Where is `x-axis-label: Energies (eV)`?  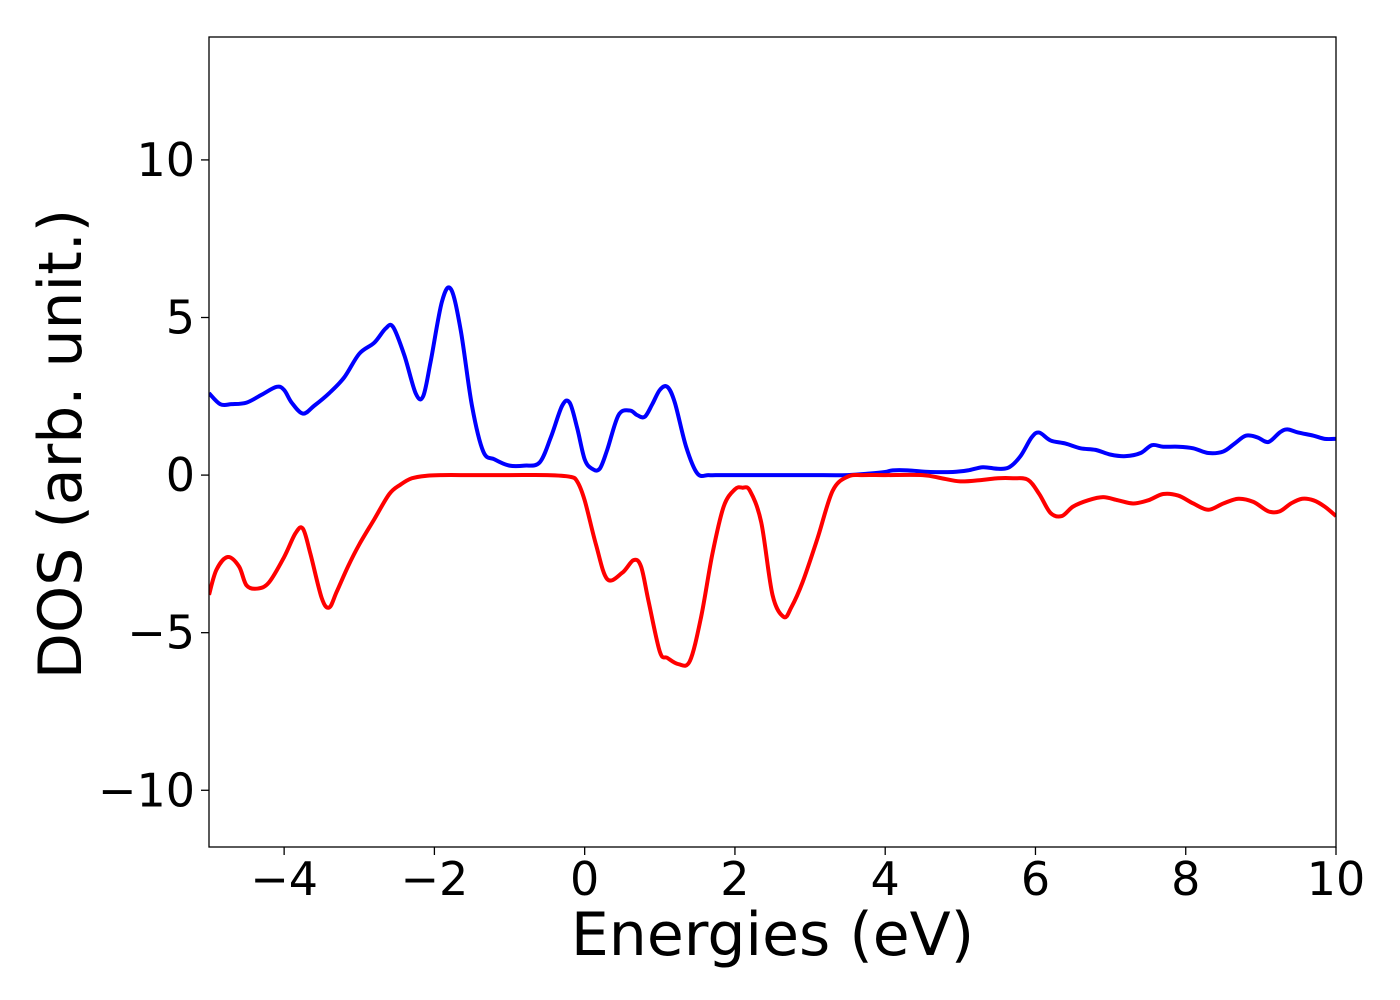 x-axis-label: Energies (eV) is located at coordinates (772, 935).